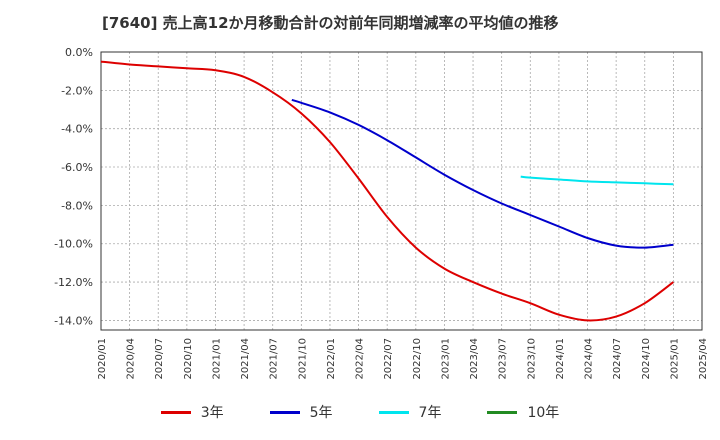 This screenshot has width=720, height=440. Describe the element at coordinates (301, 412) in the screenshot. I see `legend-item-5y: 5年` at that location.